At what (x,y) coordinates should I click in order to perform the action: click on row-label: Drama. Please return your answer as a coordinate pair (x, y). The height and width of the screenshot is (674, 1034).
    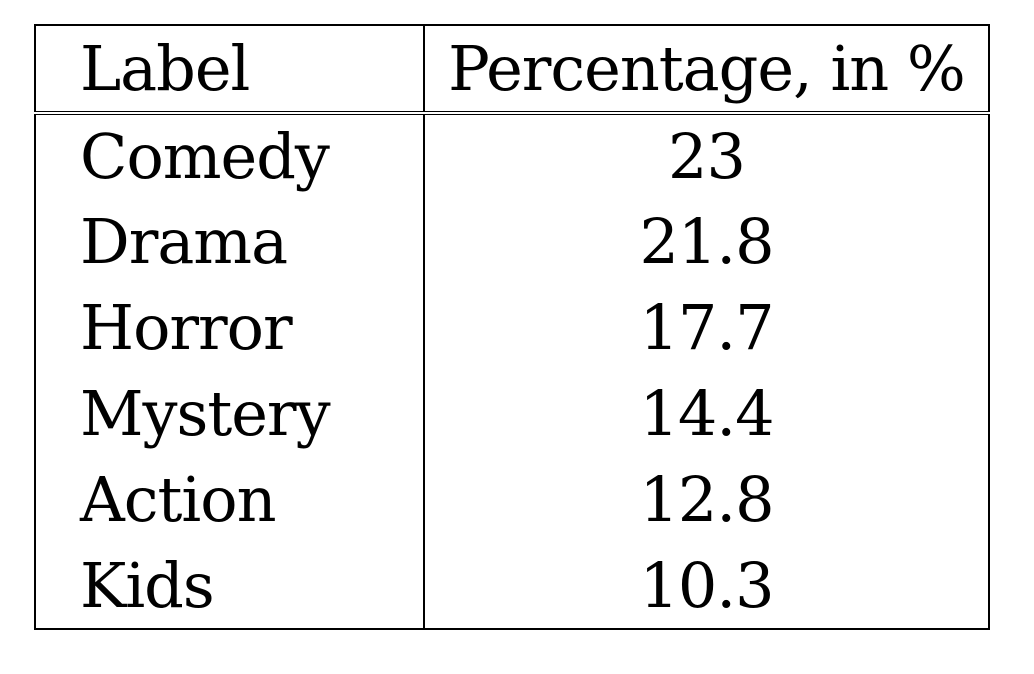
    Looking at the image, I should click on (184, 241).